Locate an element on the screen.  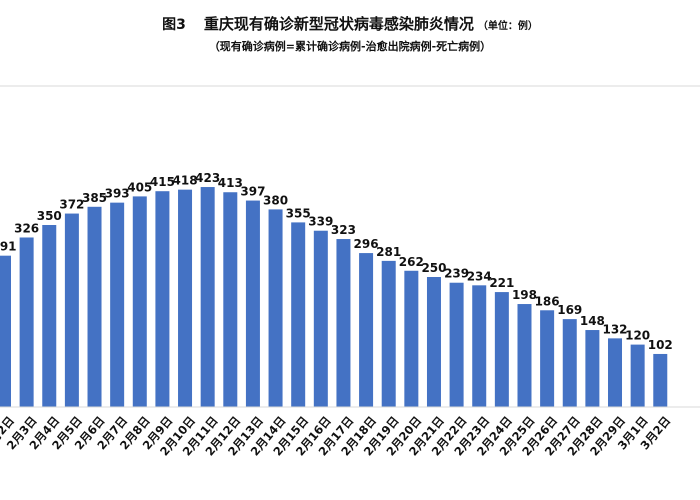
data-label: 380 is located at coordinates (275, 200).